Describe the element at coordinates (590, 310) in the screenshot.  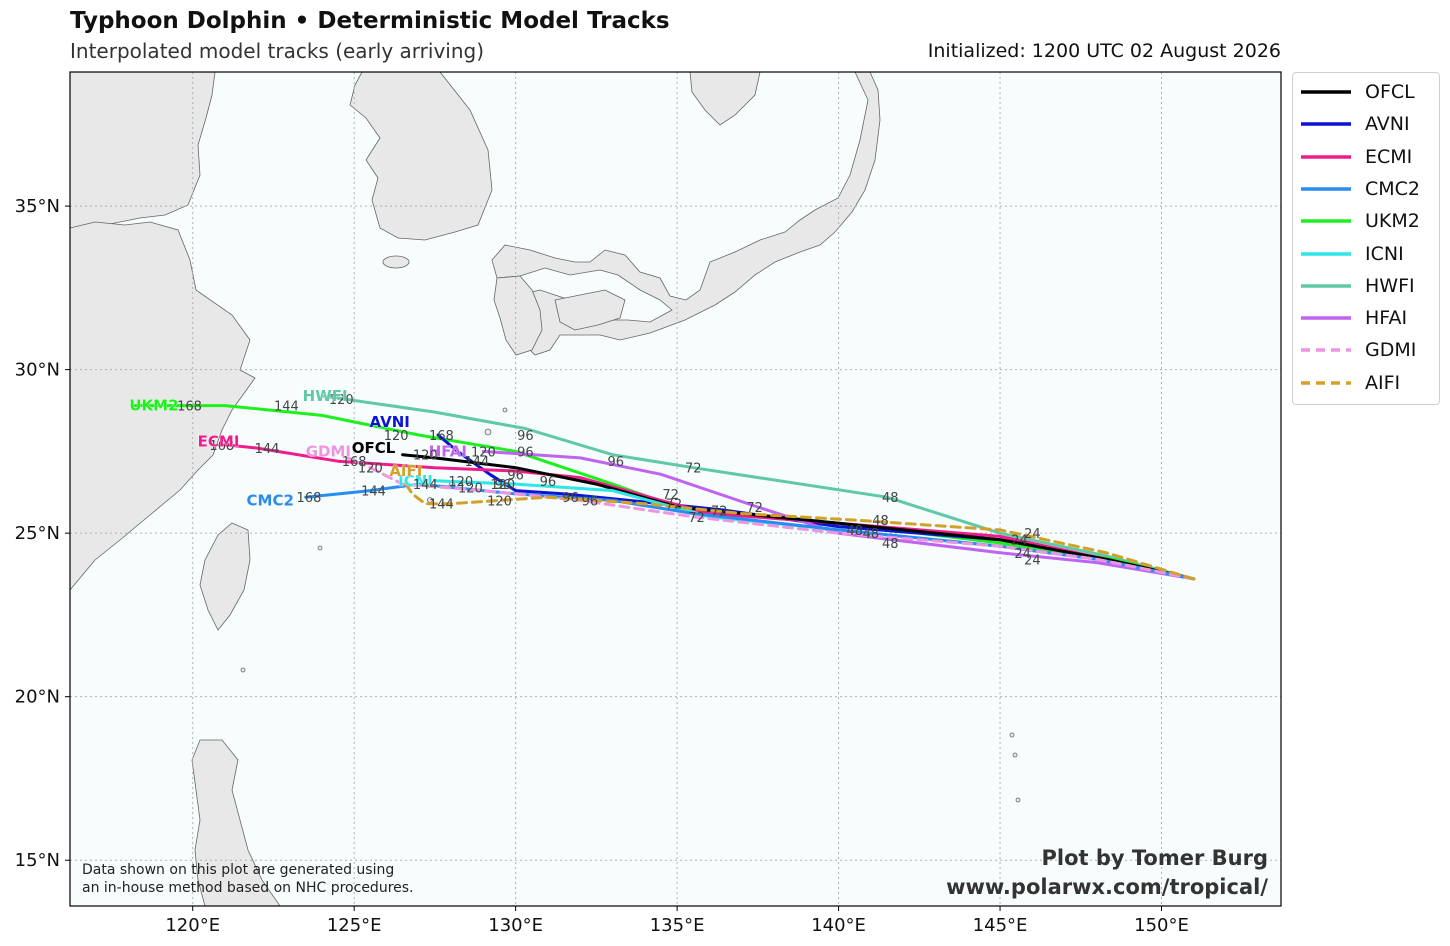
I see `land-shikoku` at that location.